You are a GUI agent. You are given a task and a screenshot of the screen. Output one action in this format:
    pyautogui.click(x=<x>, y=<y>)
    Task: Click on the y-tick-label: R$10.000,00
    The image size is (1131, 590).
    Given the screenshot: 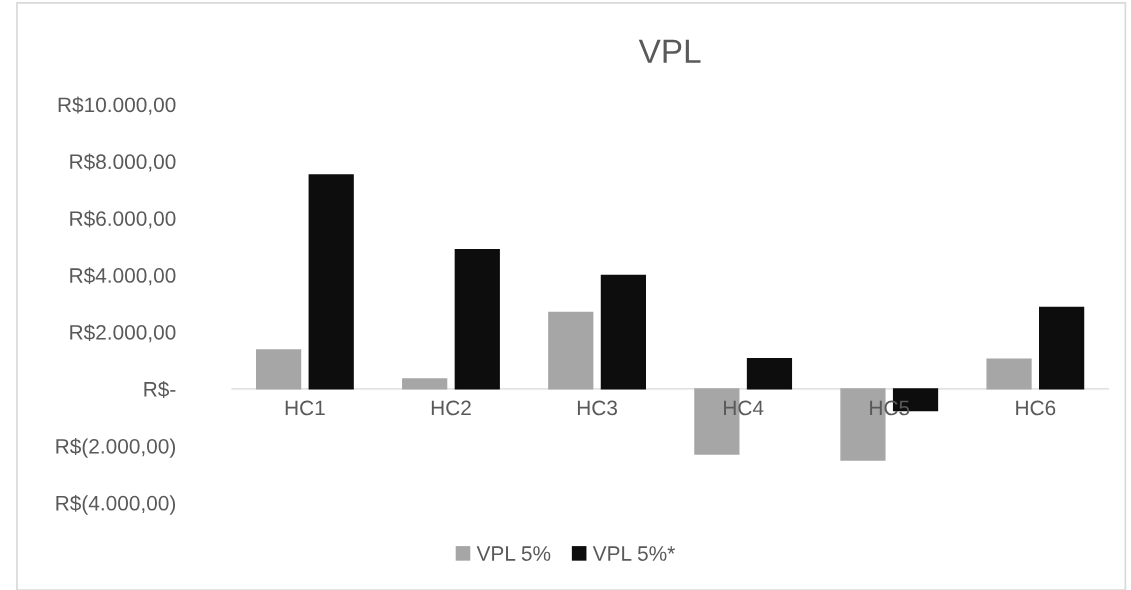 What is the action you would take?
    pyautogui.click(x=117, y=105)
    